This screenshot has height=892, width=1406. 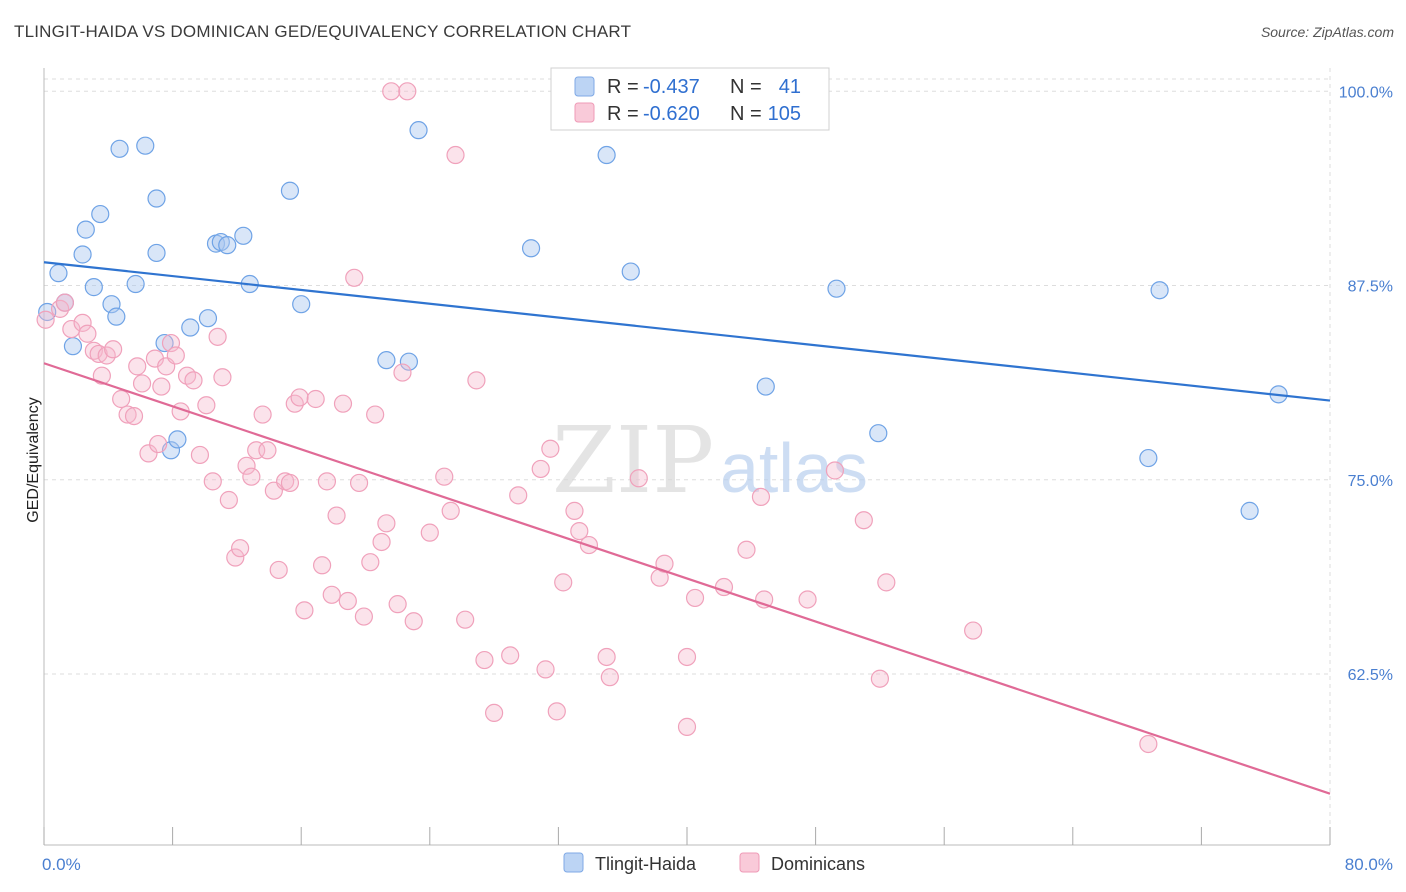 What do you see at coordinates (818, 864) in the screenshot?
I see `bottom-legend-label-dominicans: Dominicans` at bounding box center [818, 864].